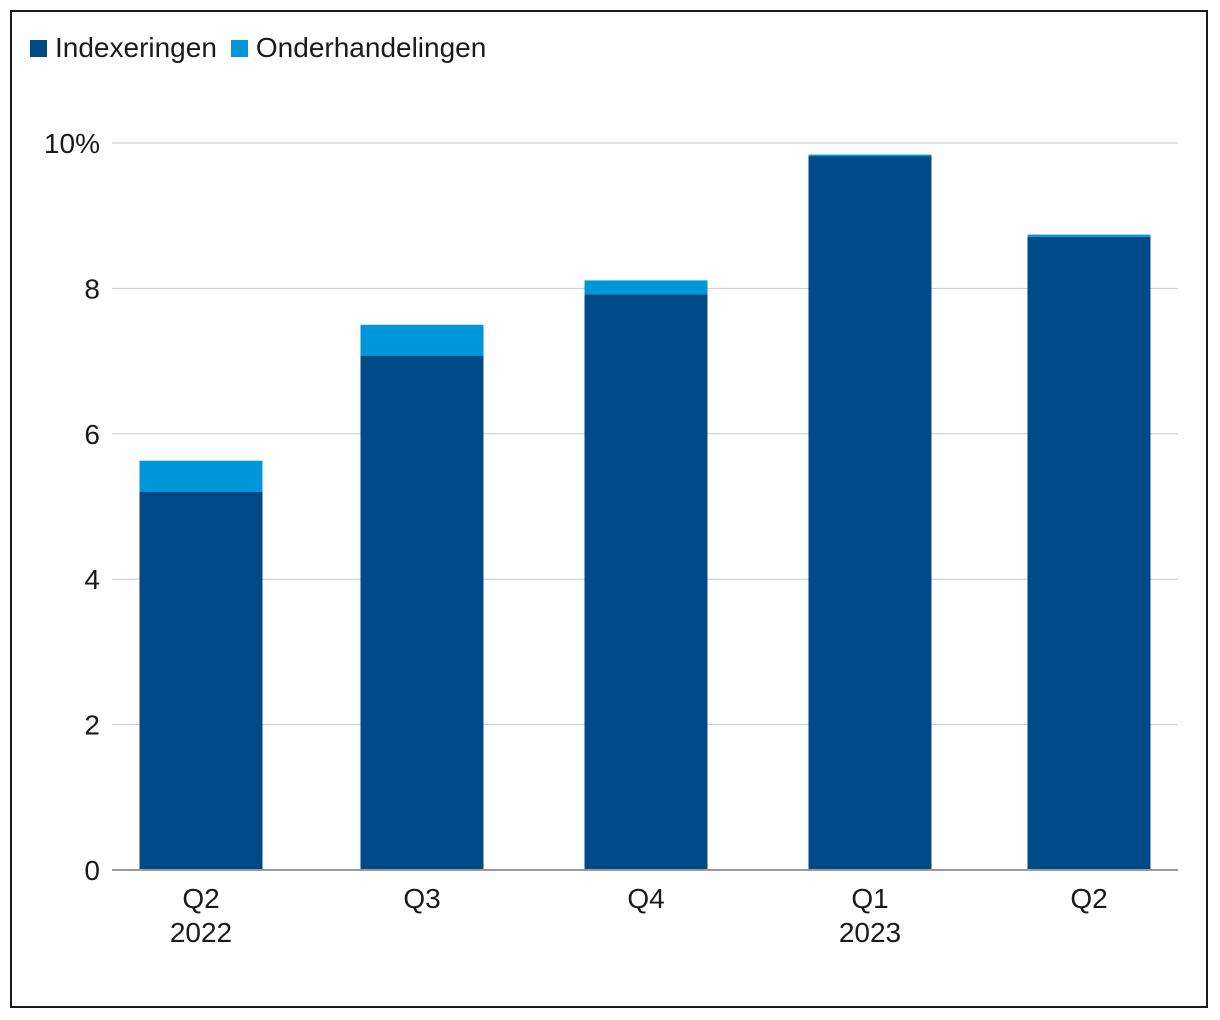 Image resolution: width=1220 pixels, height=1020 pixels. What do you see at coordinates (870, 932) in the screenshot?
I see `x-tick-sublabel-3: 2023` at bounding box center [870, 932].